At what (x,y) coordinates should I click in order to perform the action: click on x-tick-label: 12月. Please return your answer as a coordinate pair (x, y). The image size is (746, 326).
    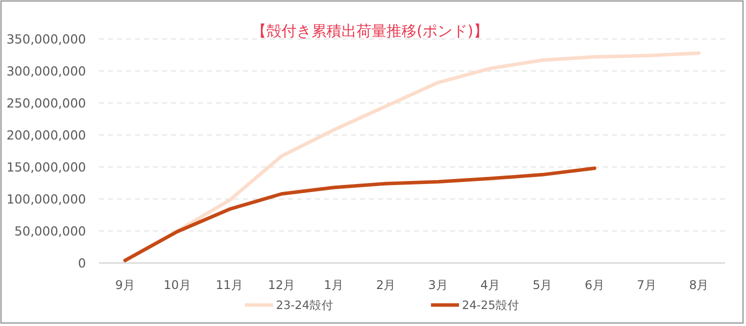
    Looking at the image, I should click on (282, 285).